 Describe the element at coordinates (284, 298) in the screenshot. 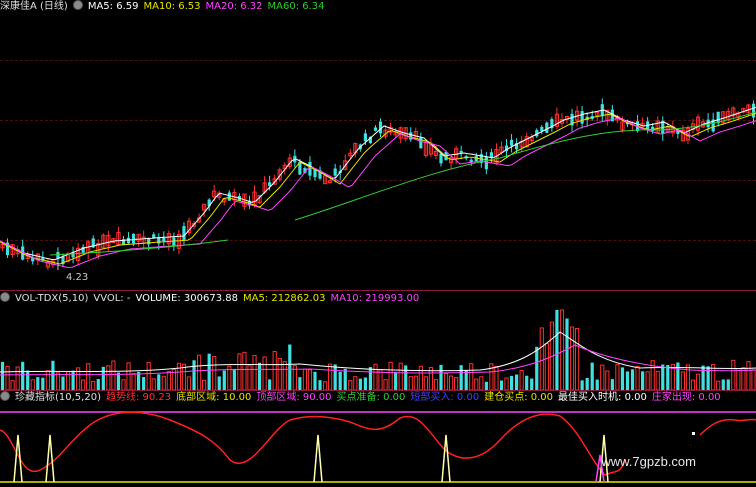

I see `vol-ma5-value: MA5: 212862.03` at that location.